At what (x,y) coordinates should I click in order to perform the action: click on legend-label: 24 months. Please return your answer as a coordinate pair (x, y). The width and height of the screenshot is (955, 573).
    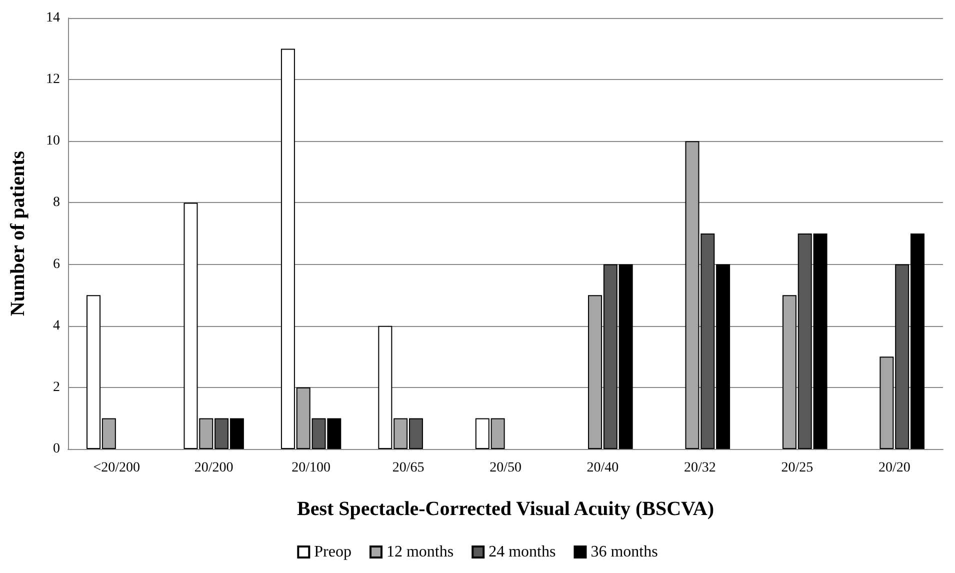
    Looking at the image, I should click on (522, 552).